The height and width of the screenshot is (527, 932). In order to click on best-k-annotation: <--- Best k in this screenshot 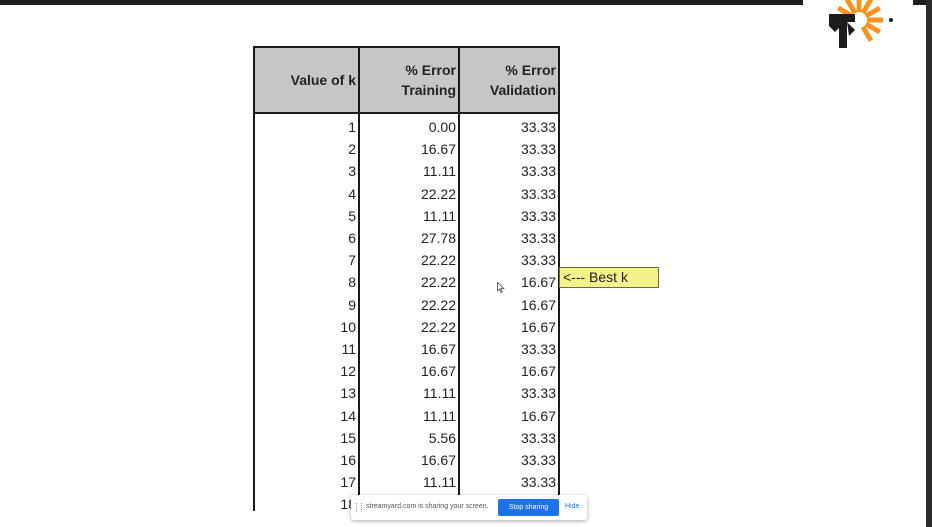, I will do `click(609, 277)`.